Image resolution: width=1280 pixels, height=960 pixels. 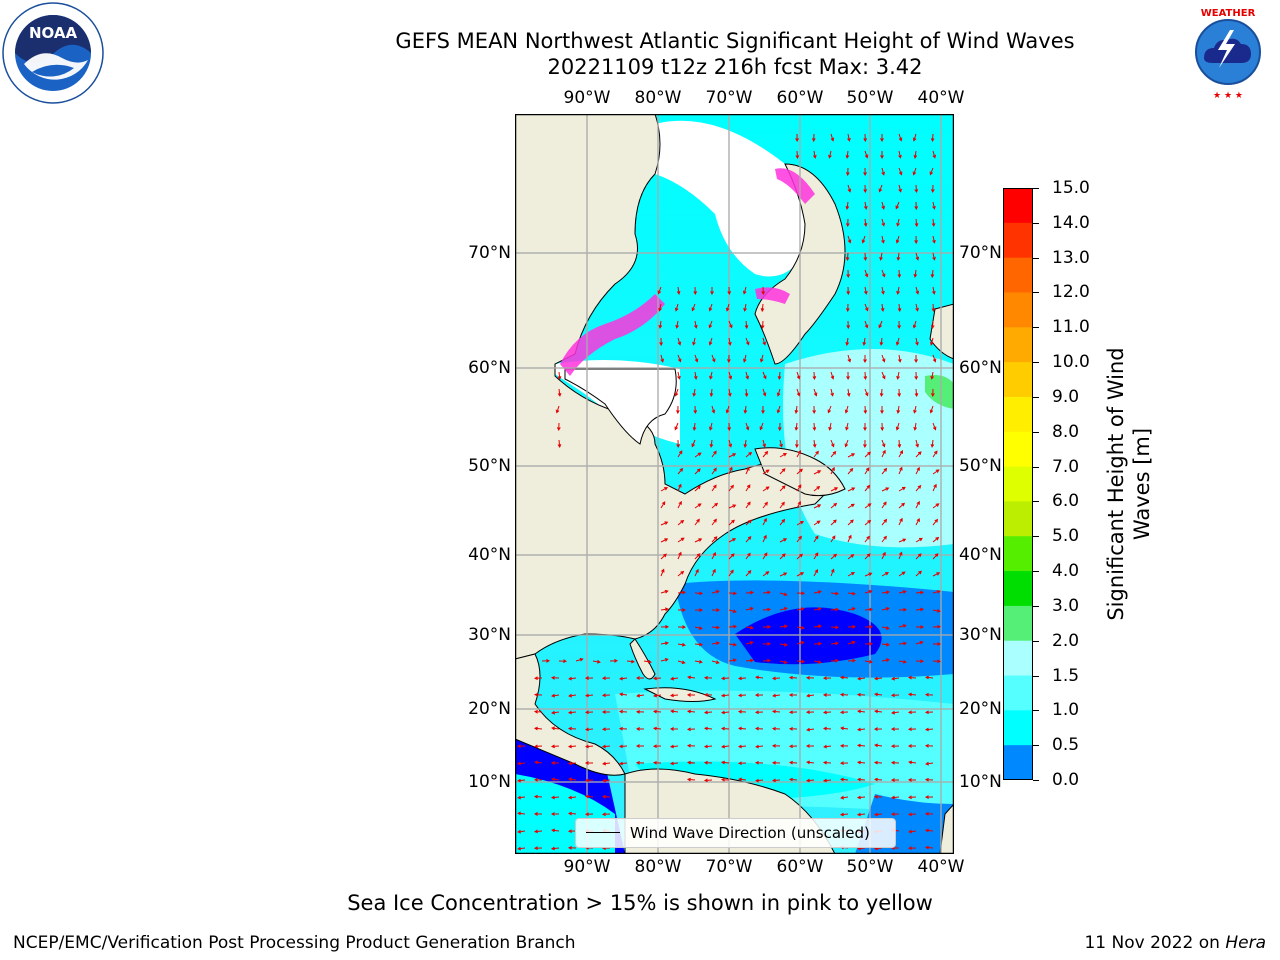 What do you see at coordinates (980, 782) in the screenshot?
I see `lat-label-right: 10°N` at bounding box center [980, 782].